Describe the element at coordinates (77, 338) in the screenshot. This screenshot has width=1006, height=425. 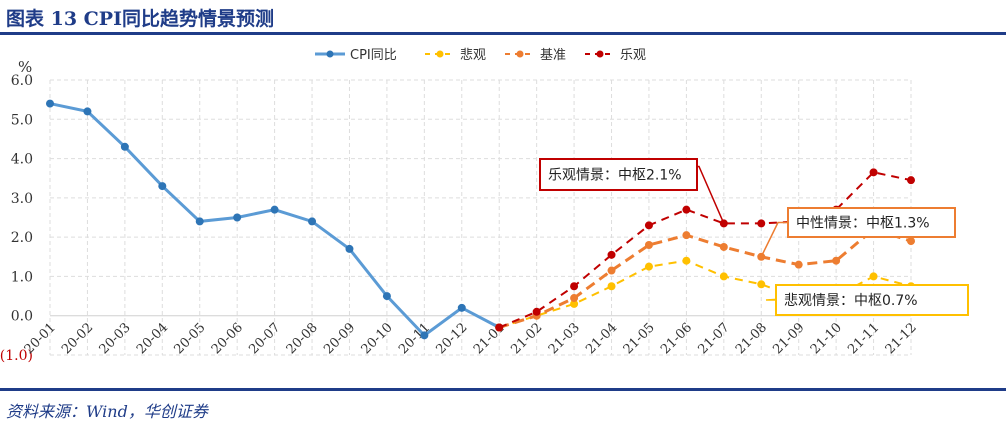
I see `x-tick-label: 20-02` at that location.